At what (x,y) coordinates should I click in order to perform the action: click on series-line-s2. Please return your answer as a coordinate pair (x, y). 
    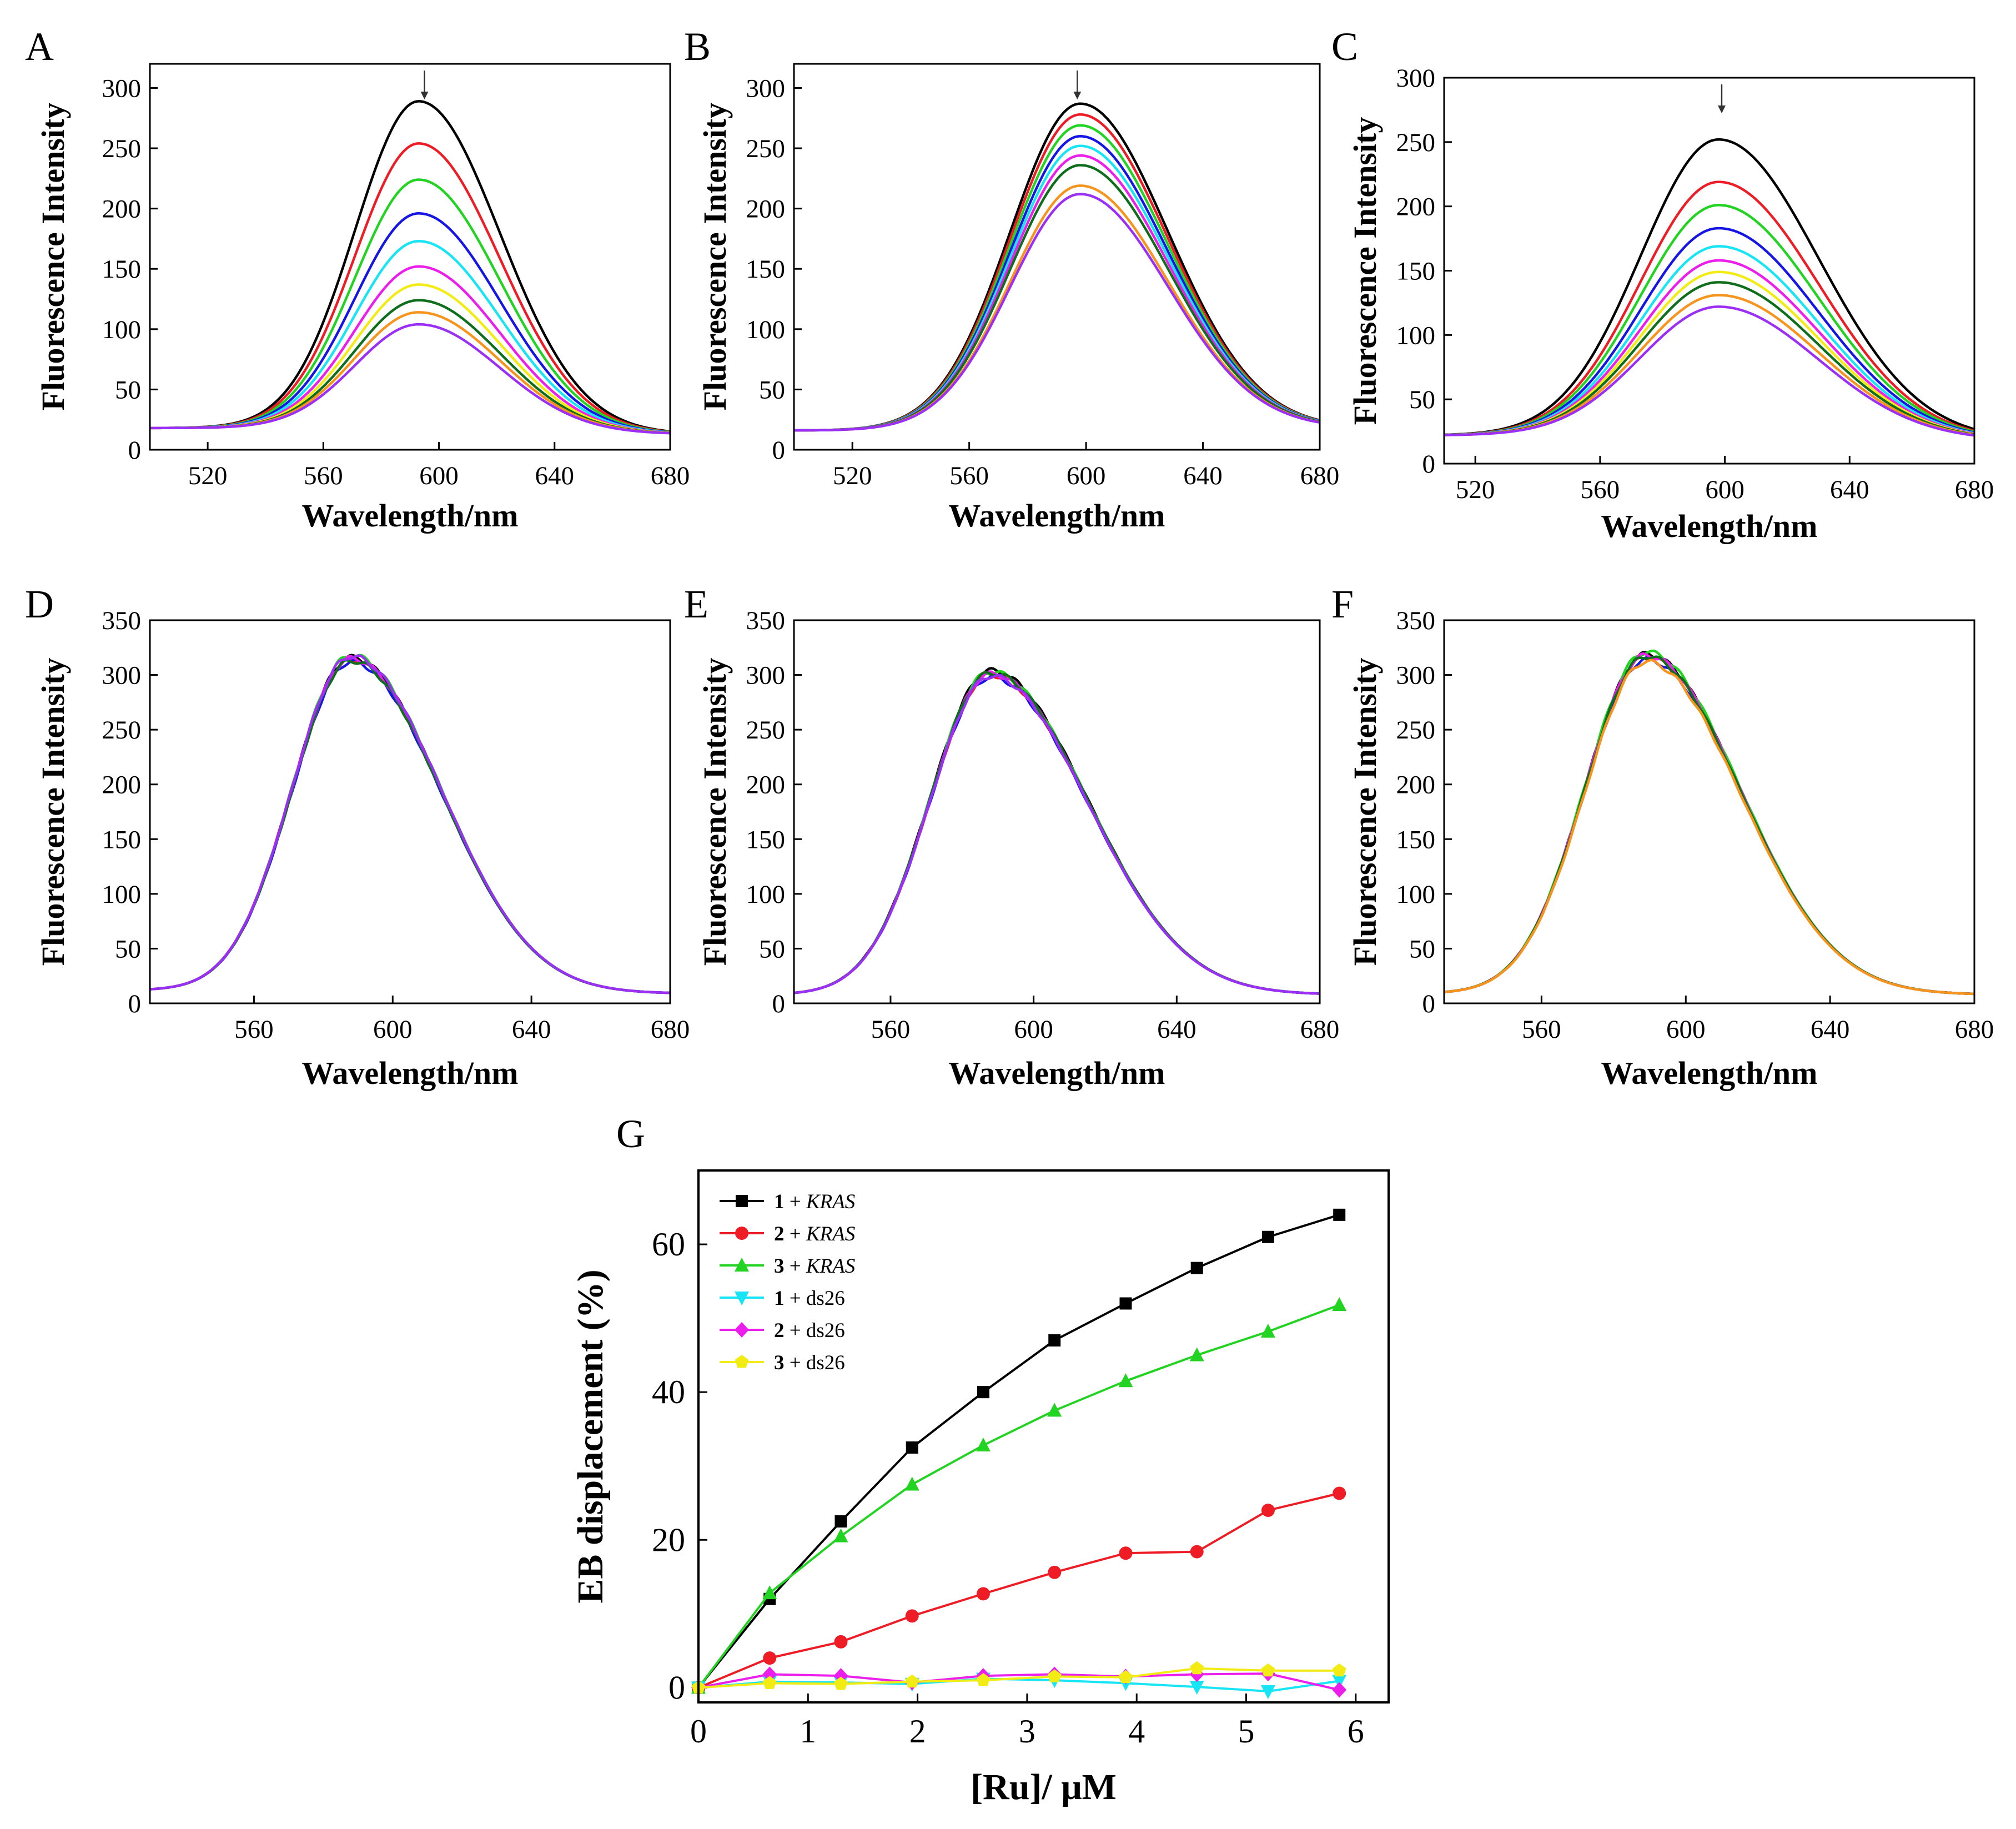
    Looking at the image, I should click on (1019, 1590).